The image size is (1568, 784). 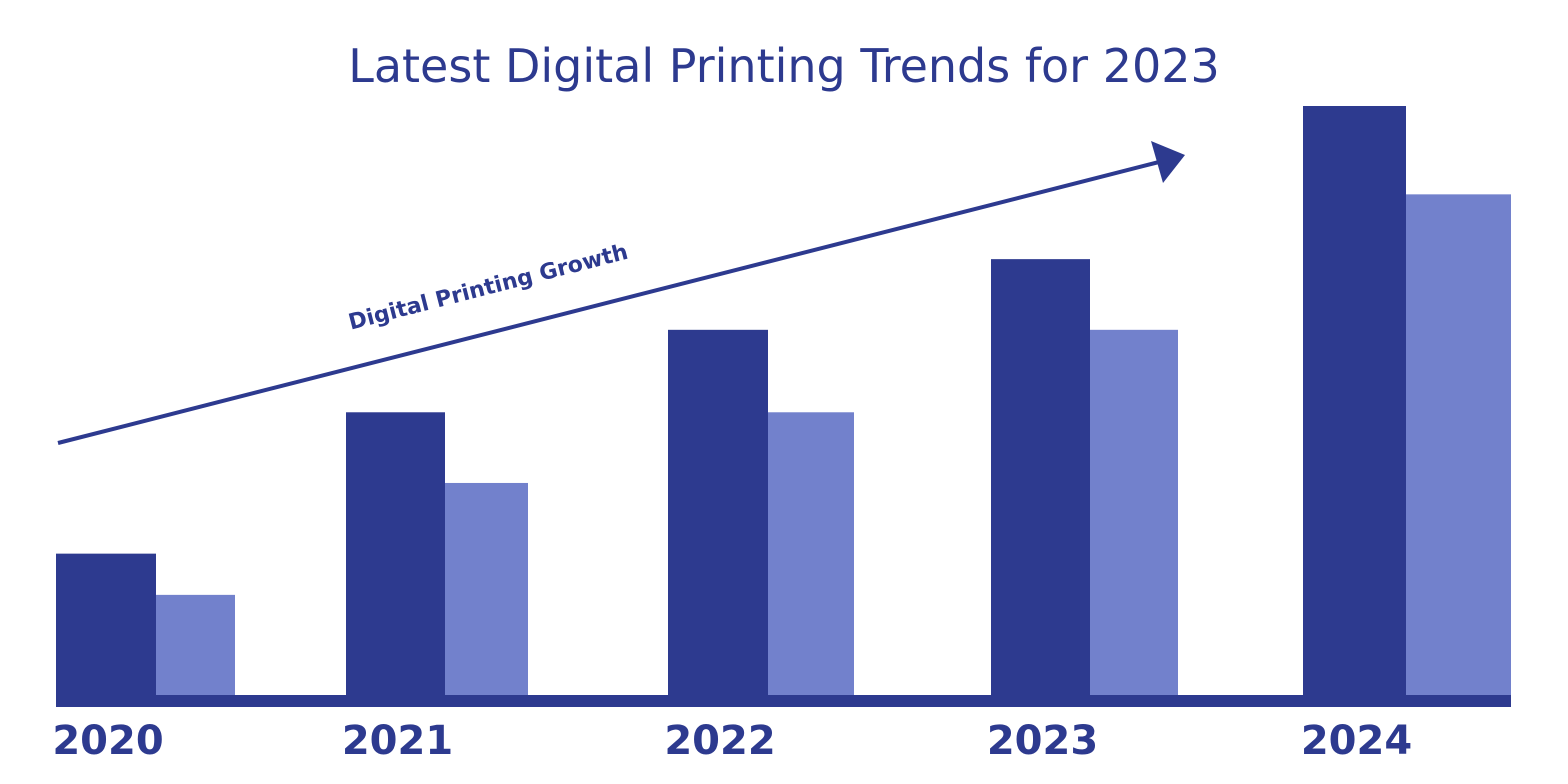 I want to click on x-axis-line, so click(x=783, y=701).